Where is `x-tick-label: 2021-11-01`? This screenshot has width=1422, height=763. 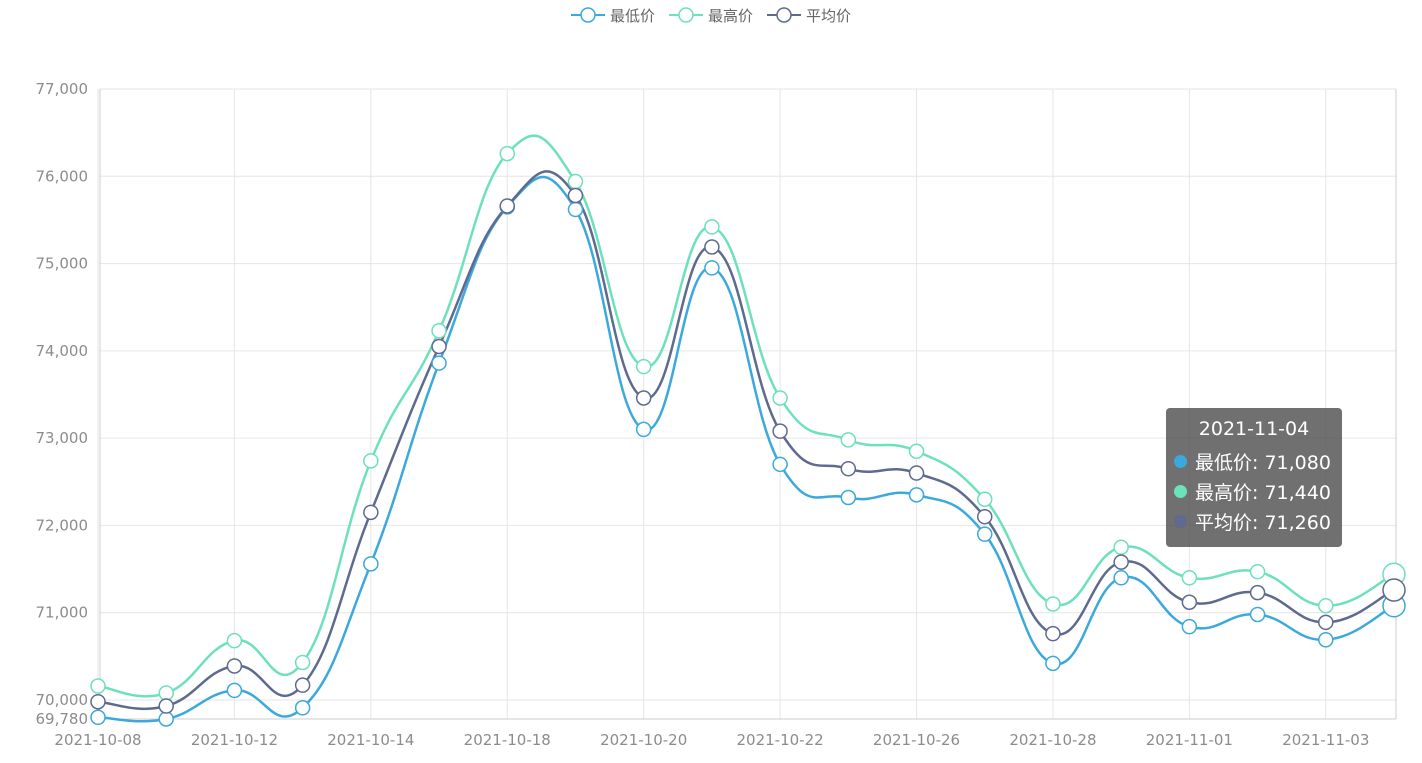
x-tick-label: 2021-11-01 is located at coordinates (1189, 740).